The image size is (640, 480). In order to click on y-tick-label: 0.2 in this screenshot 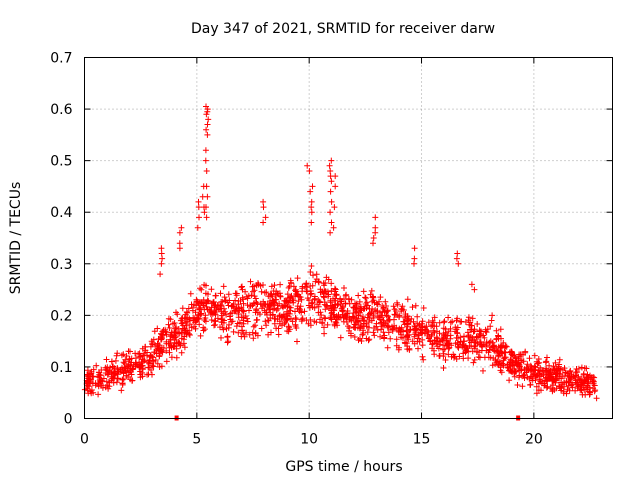, I will do `click(61, 316)`.